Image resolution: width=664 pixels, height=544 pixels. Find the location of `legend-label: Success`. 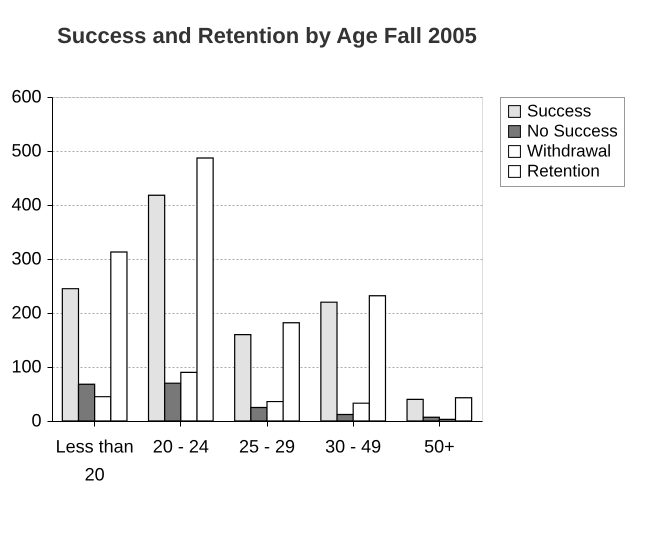

legend-label: Success is located at coordinates (559, 111).